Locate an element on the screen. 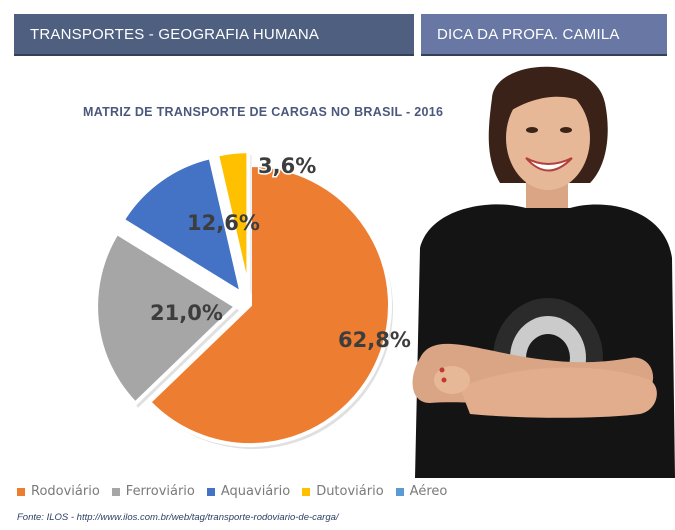  header-right-banner: DICA DA PROFA. CAMILA is located at coordinates (544, 35).